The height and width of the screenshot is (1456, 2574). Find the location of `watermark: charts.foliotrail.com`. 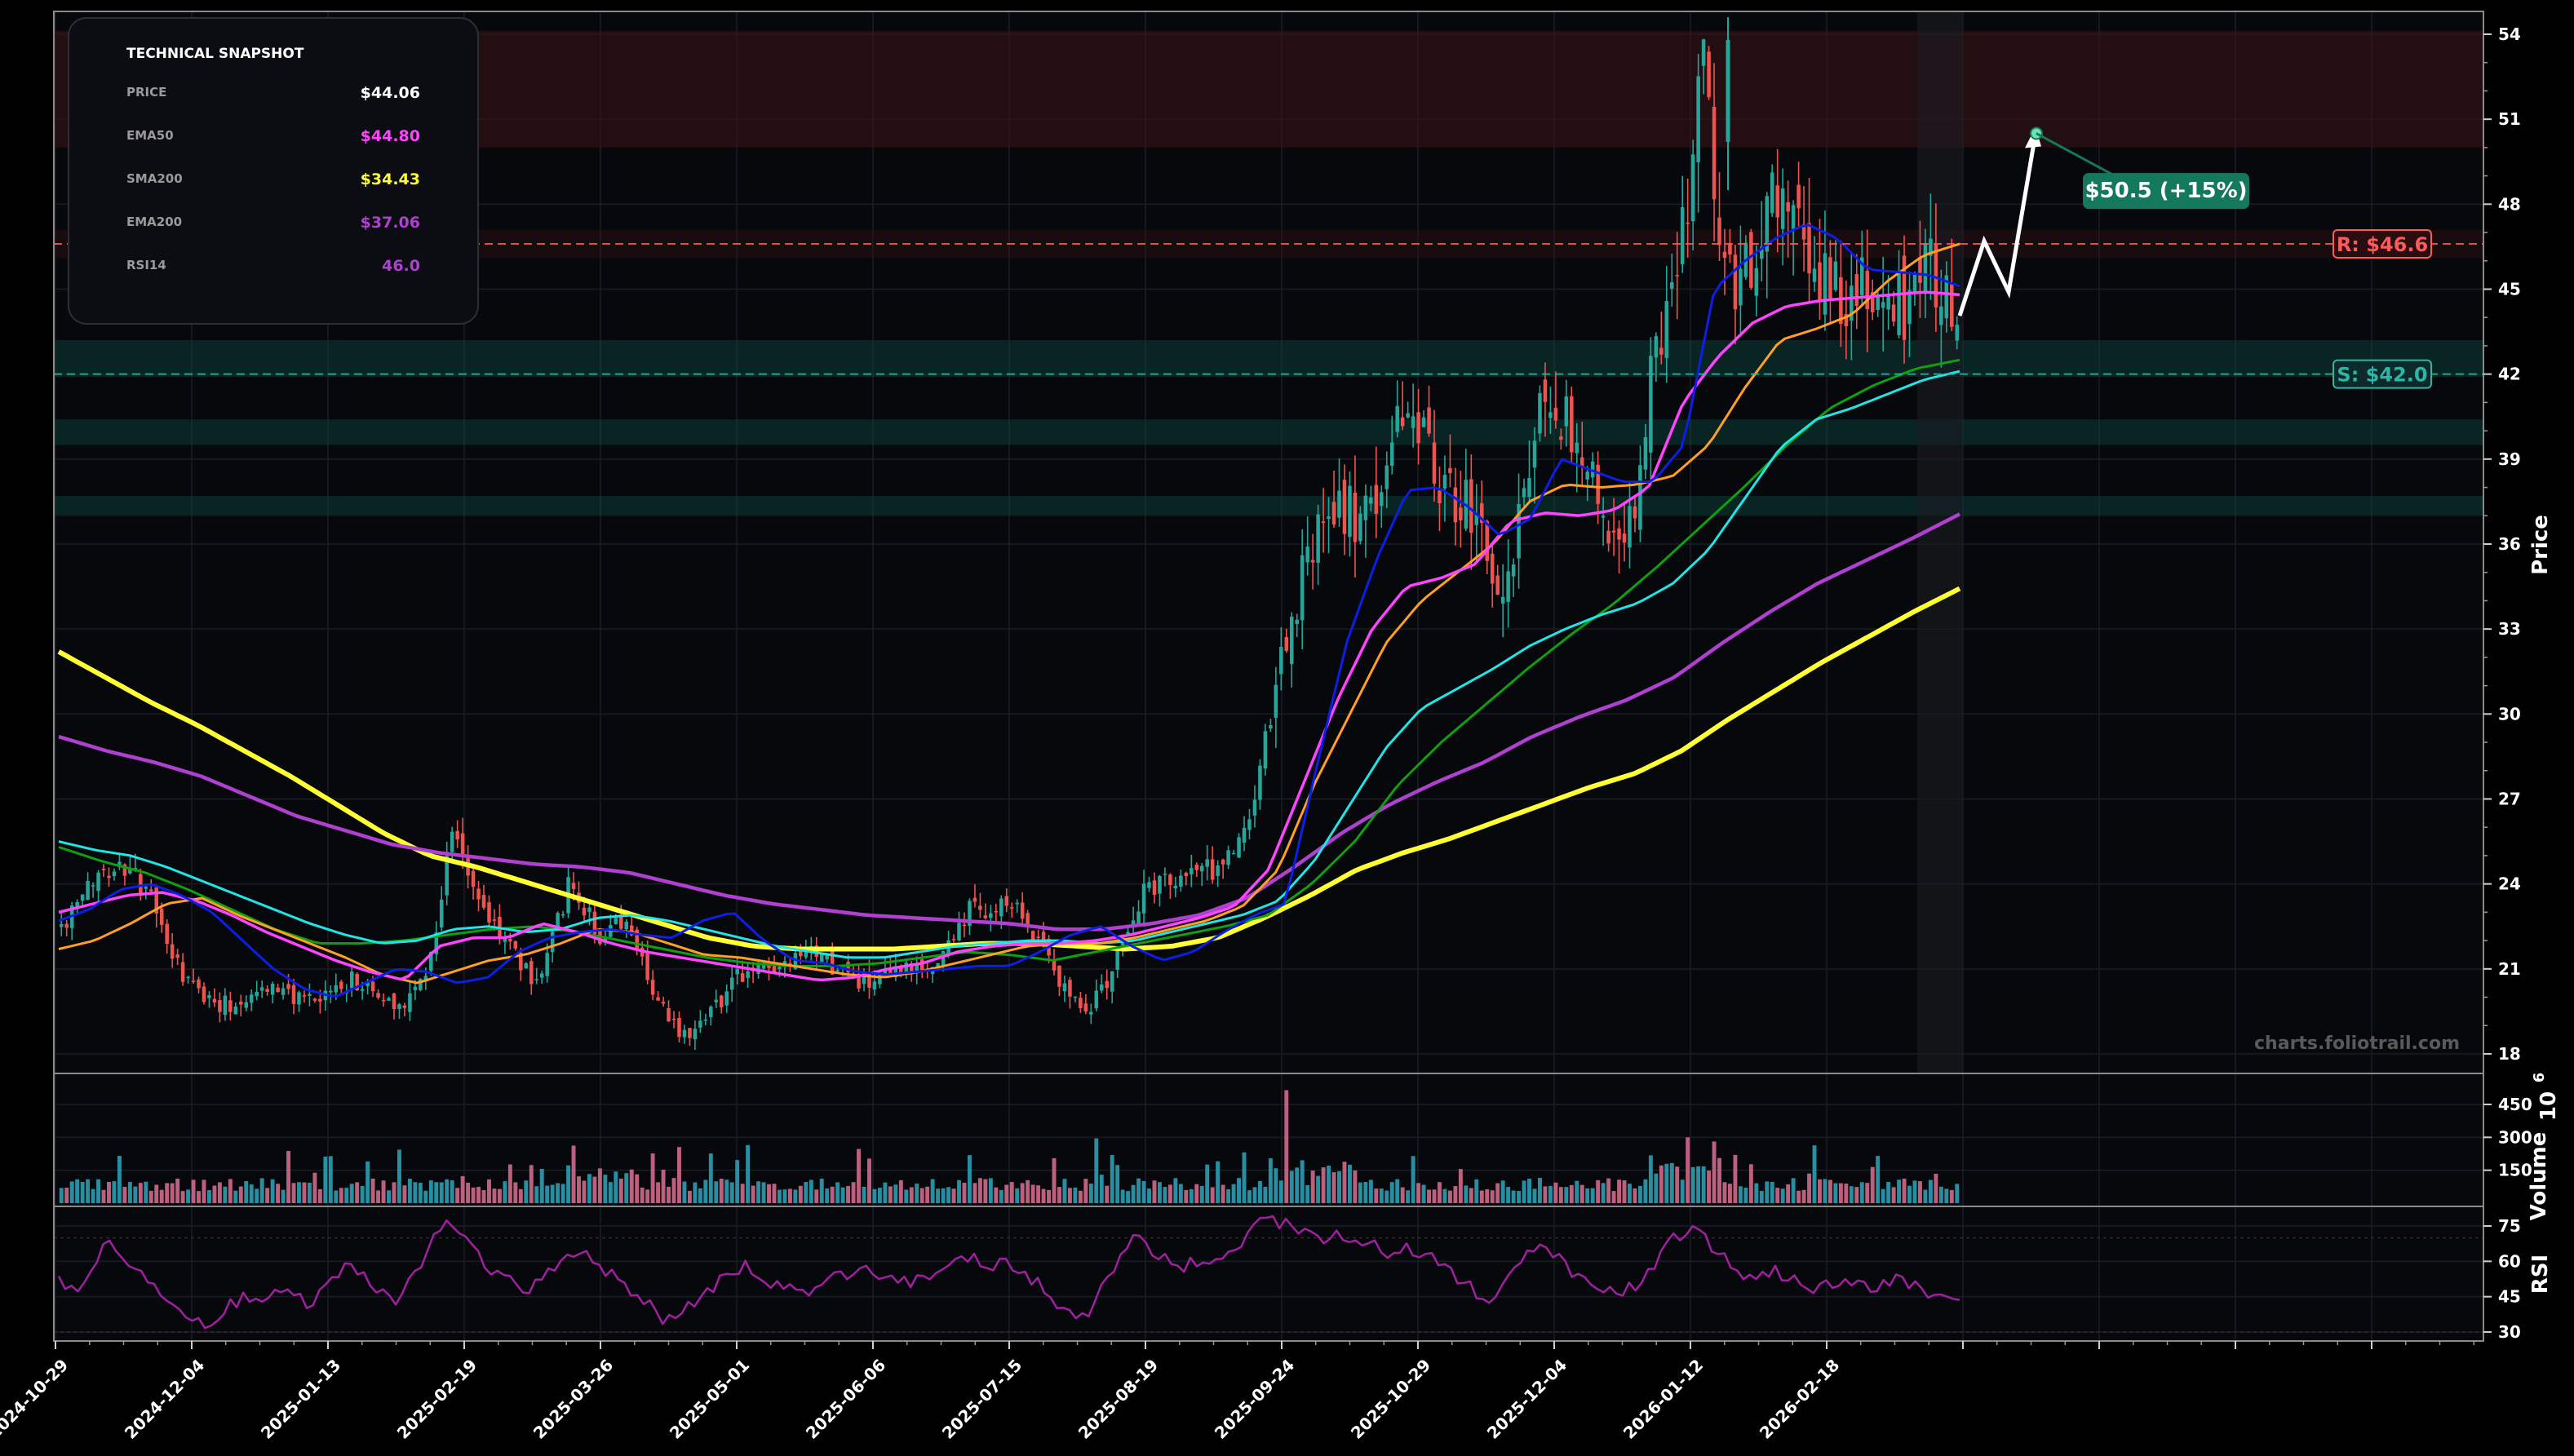

watermark: charts.foliotrail.com is located at coordinates (2357, 1043).